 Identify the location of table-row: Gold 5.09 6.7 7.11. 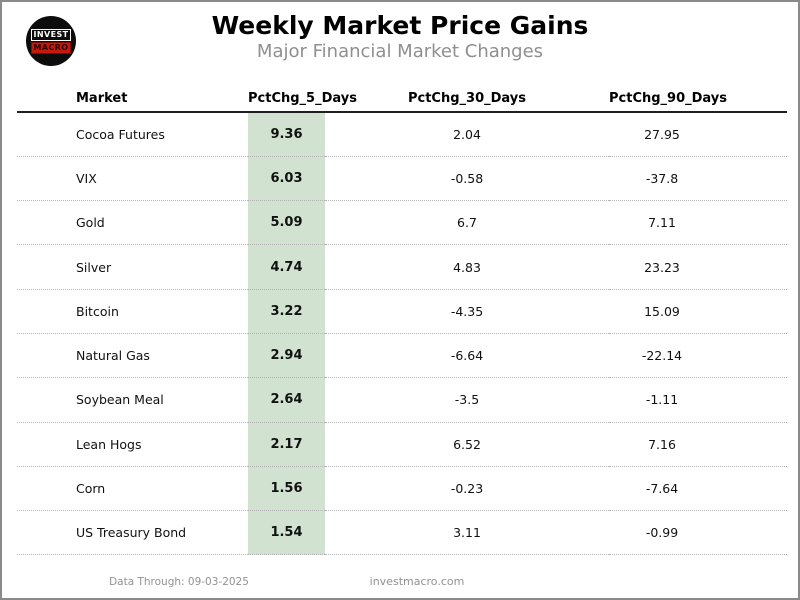
(402, 223).